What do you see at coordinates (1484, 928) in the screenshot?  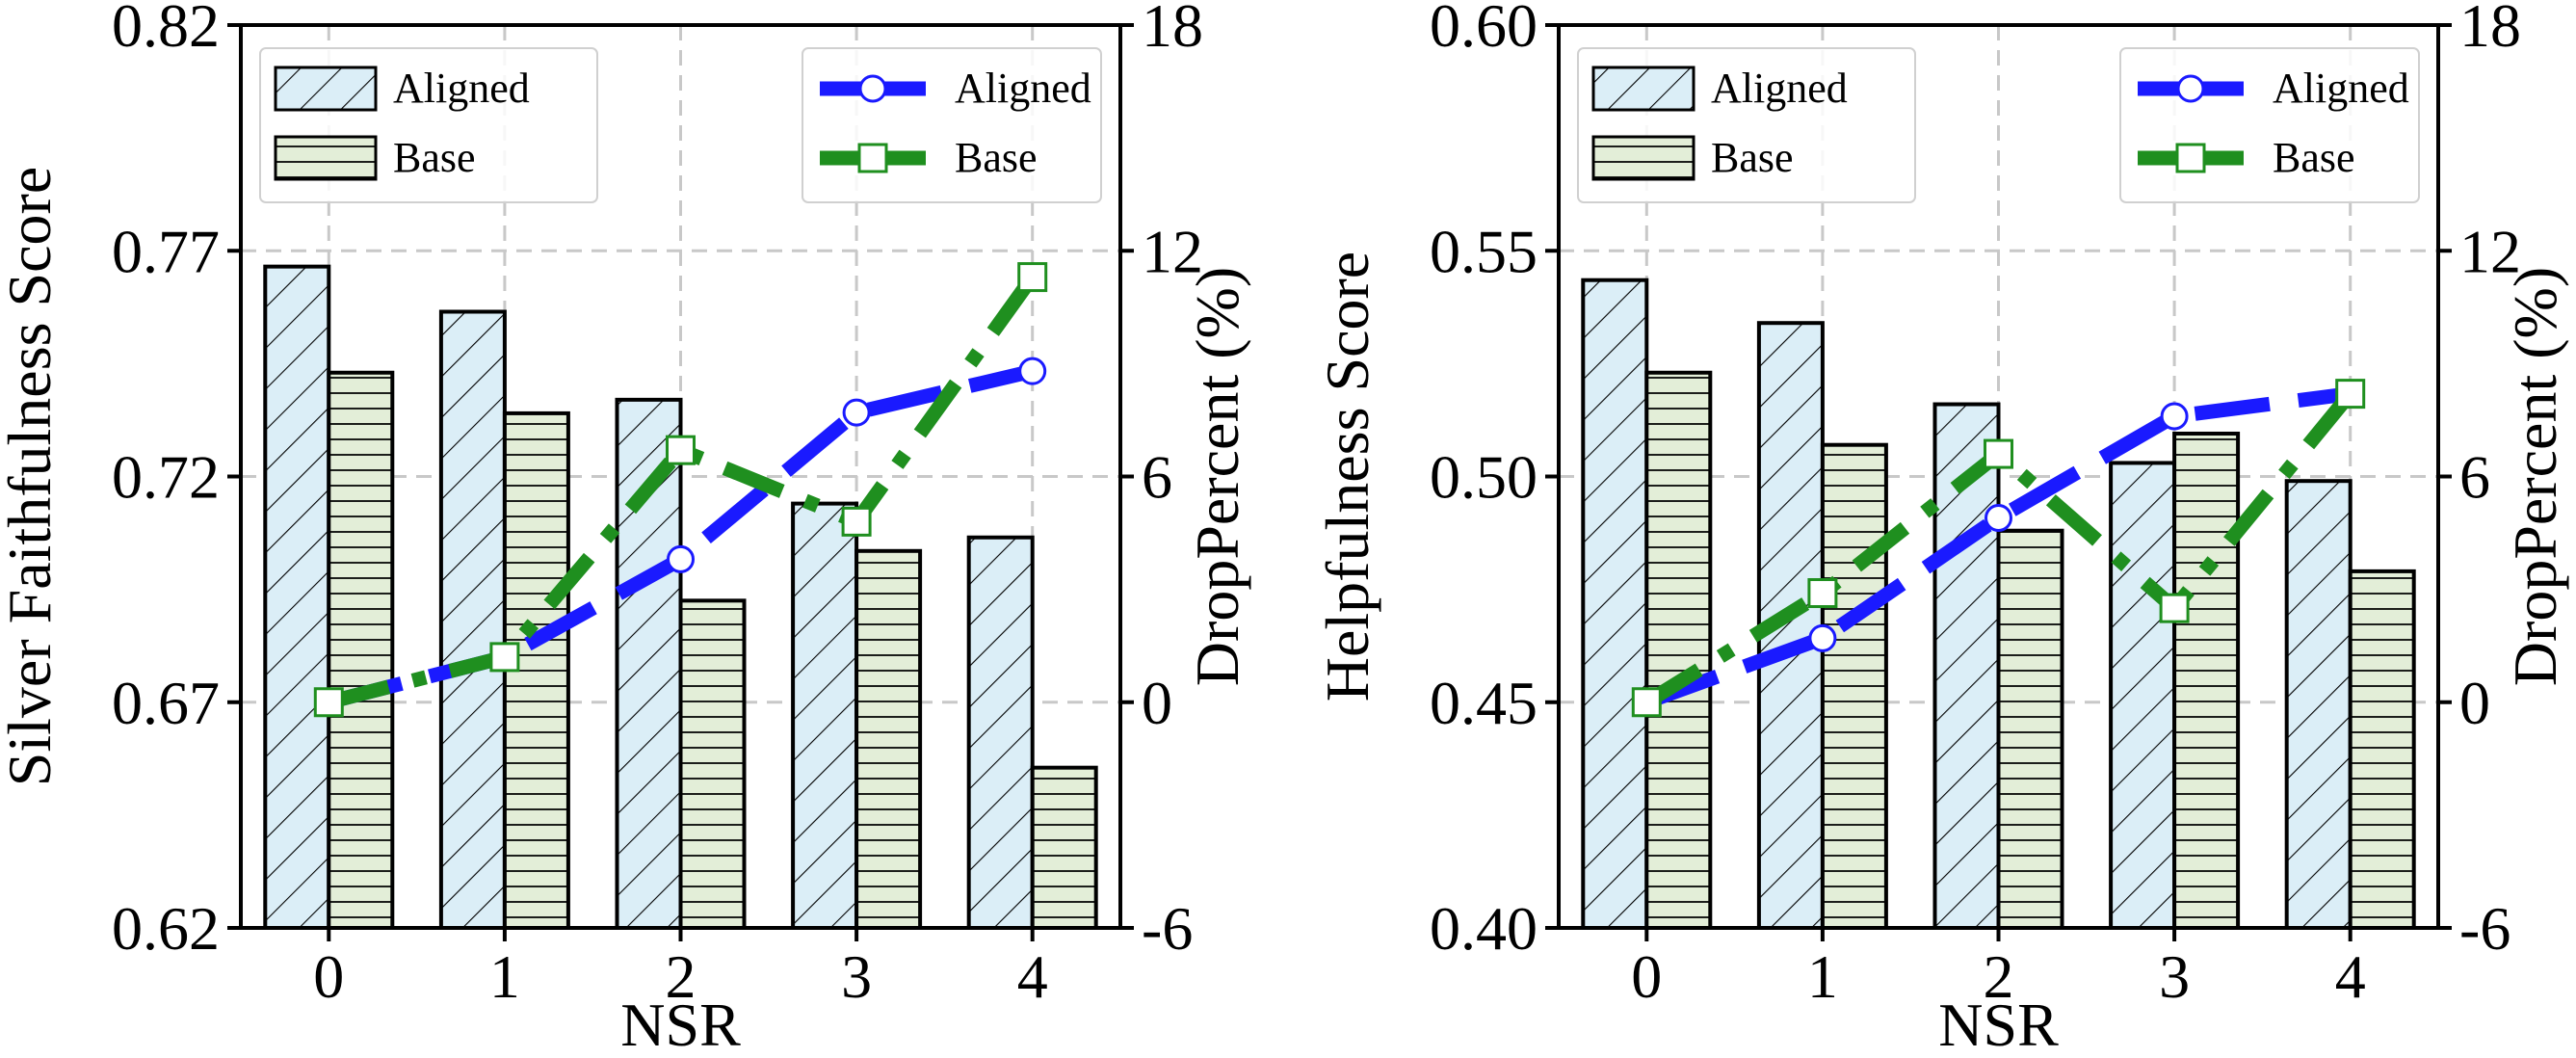 I see `y-tick-label: 0.40` at bounding box center [1484, 928].